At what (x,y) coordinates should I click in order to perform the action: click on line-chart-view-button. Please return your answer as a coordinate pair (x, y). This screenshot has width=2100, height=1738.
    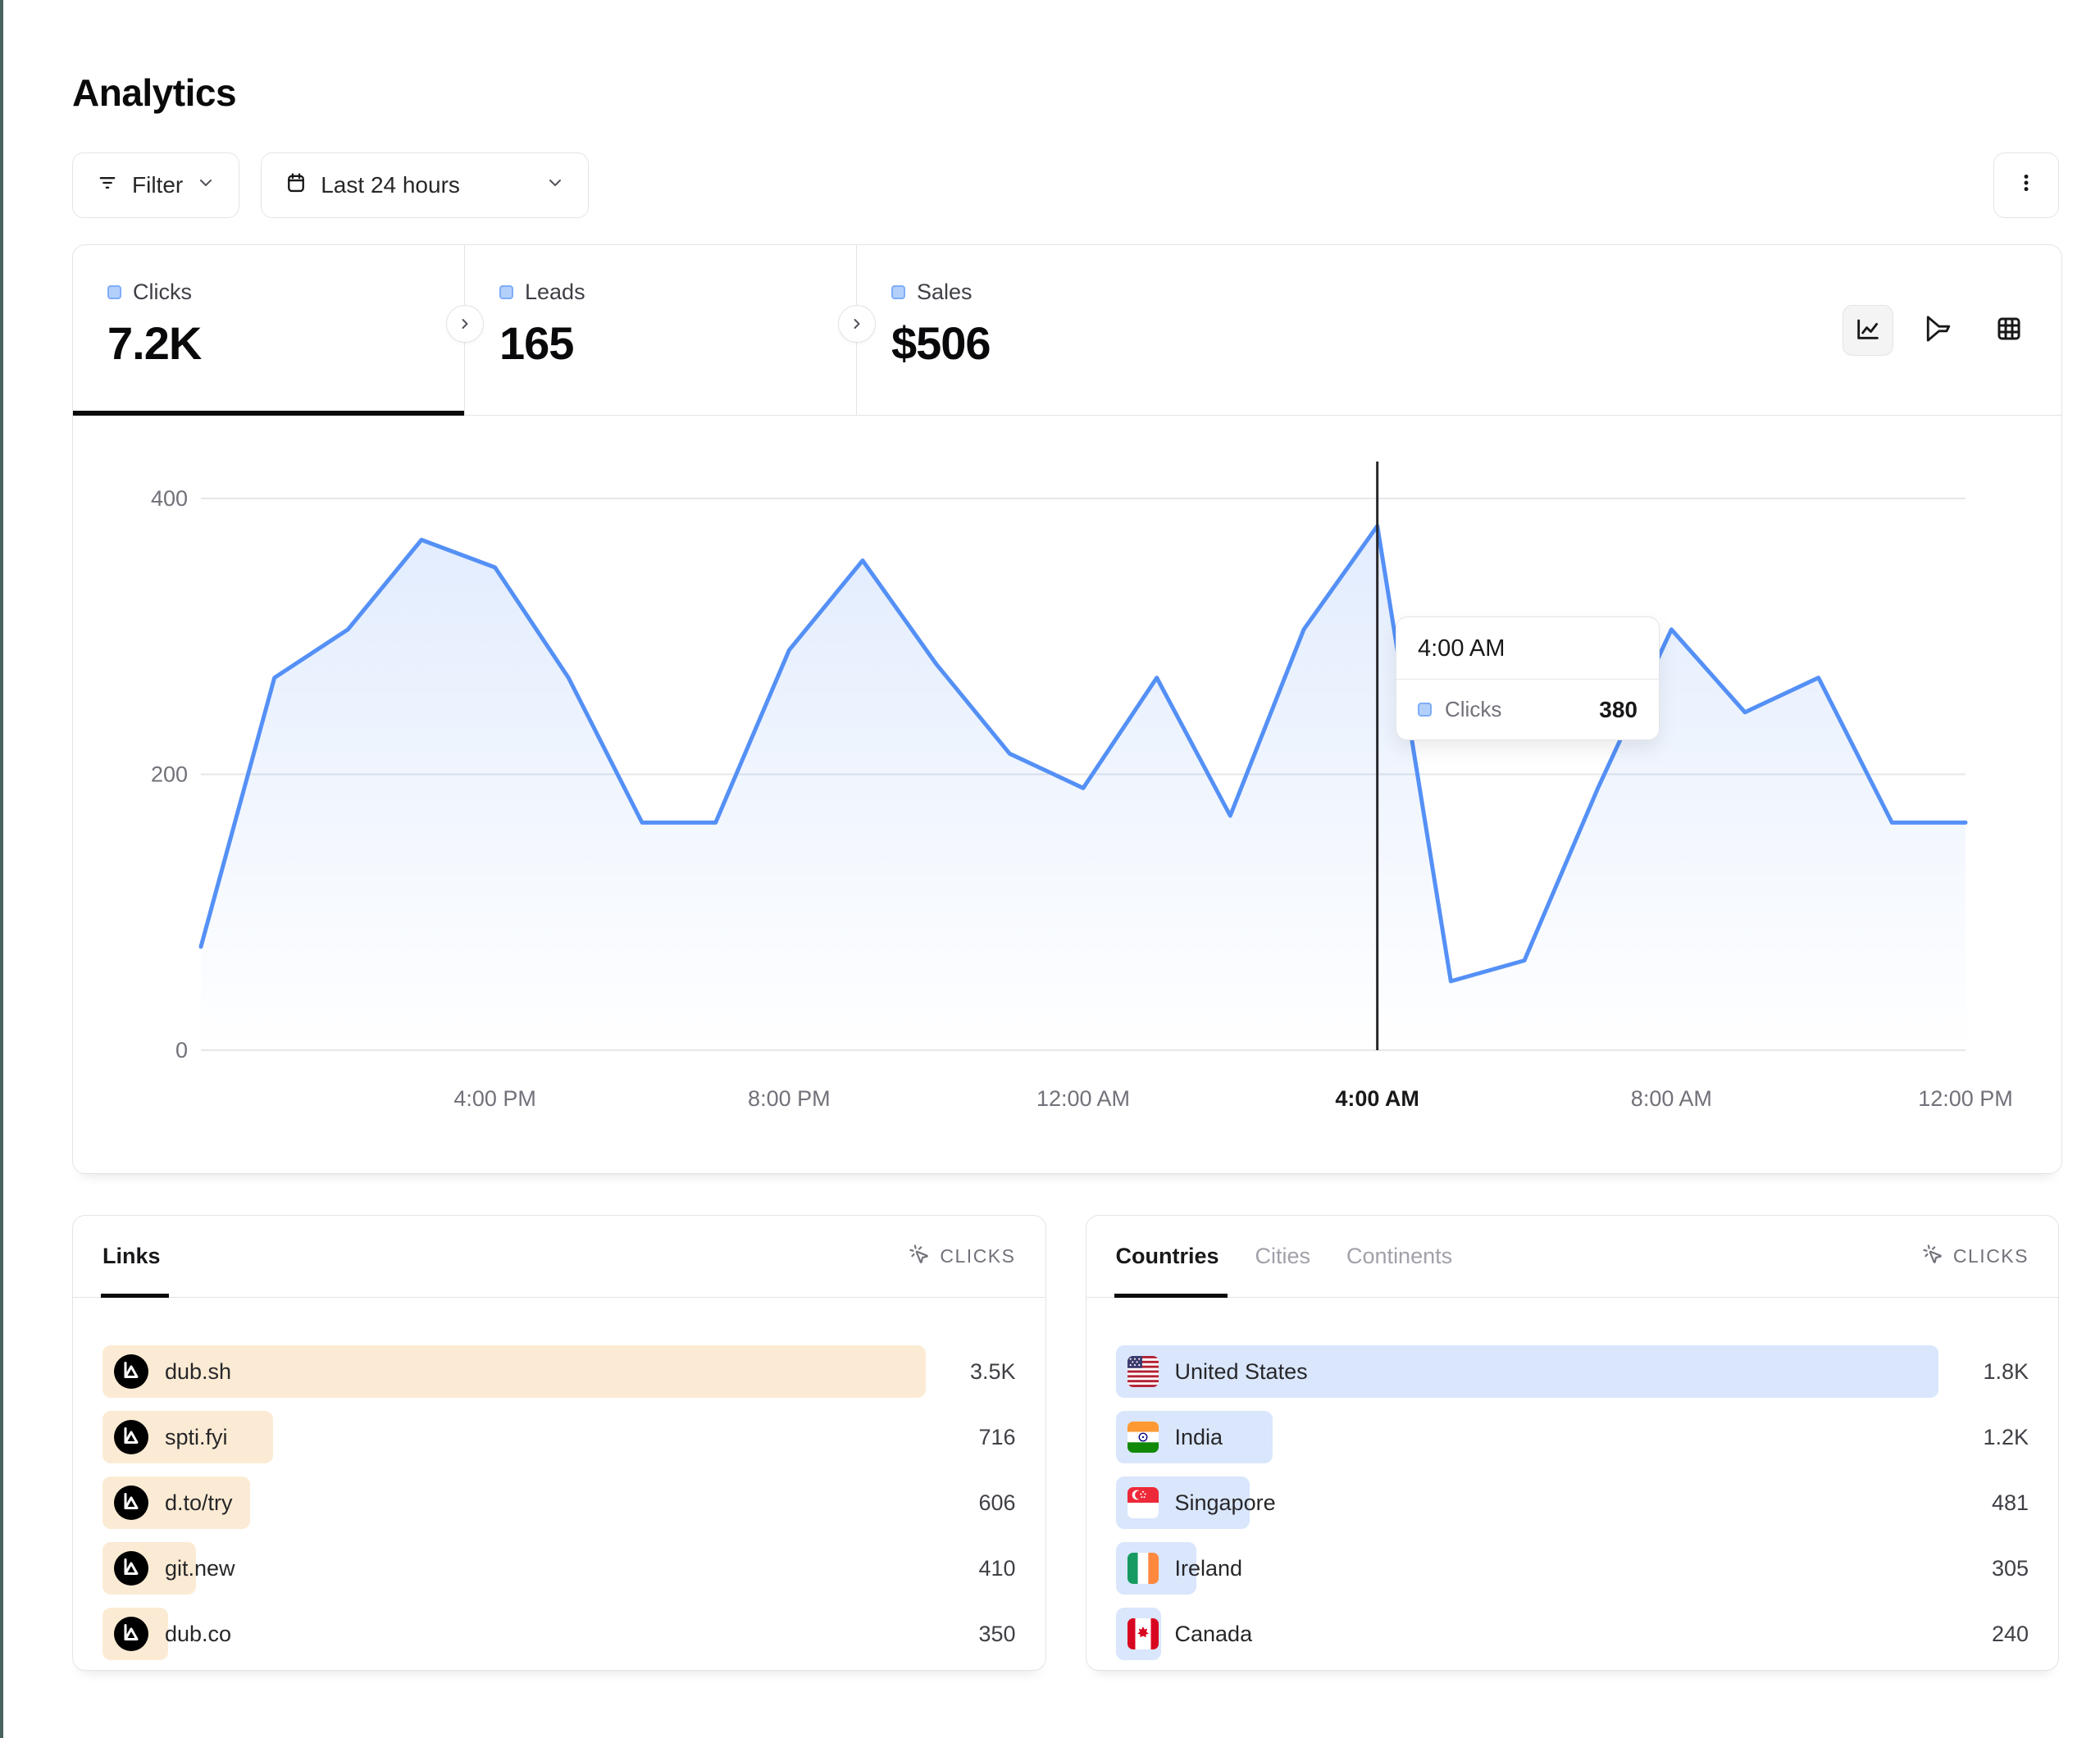
    Looking at the image, I should click on (1868, 330).